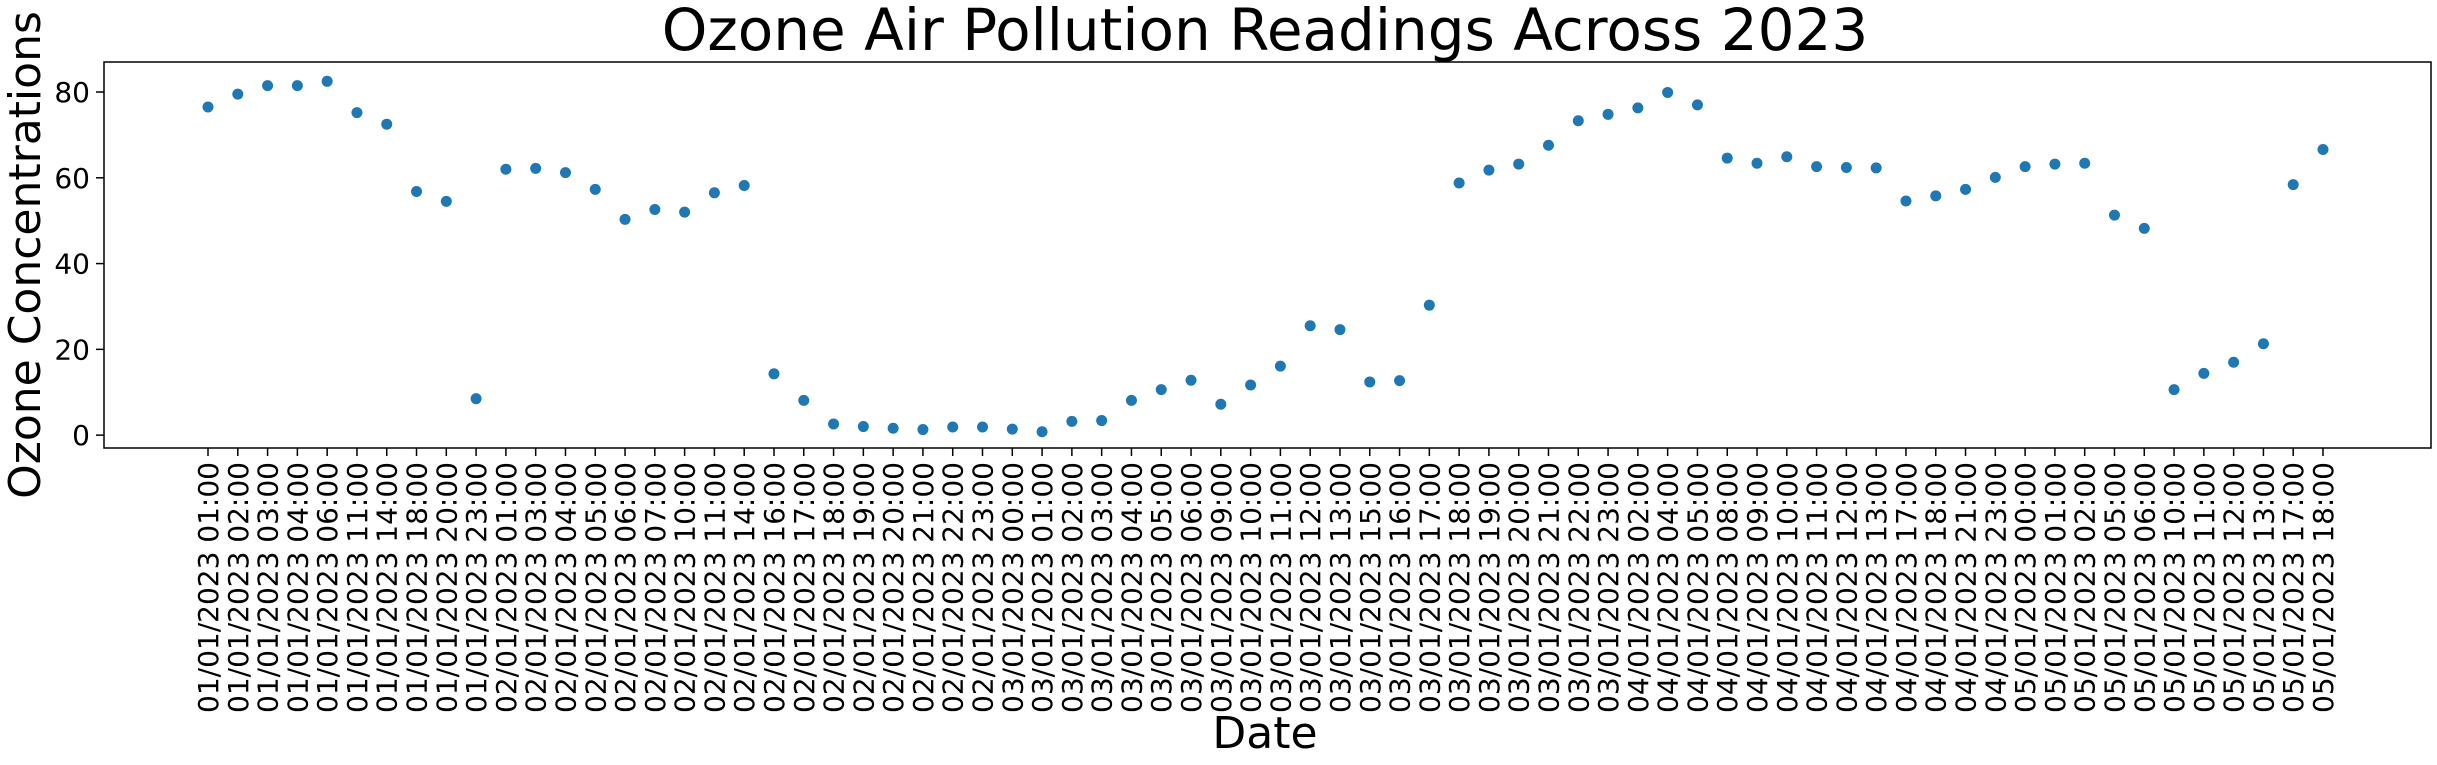 Image resolution: width=2437 pixels, height=765 pixels. Describe the element at coordinates (1459, 587) in the screenshot. I see `x-tick-label: 03/01/2023 18:00` at that location.